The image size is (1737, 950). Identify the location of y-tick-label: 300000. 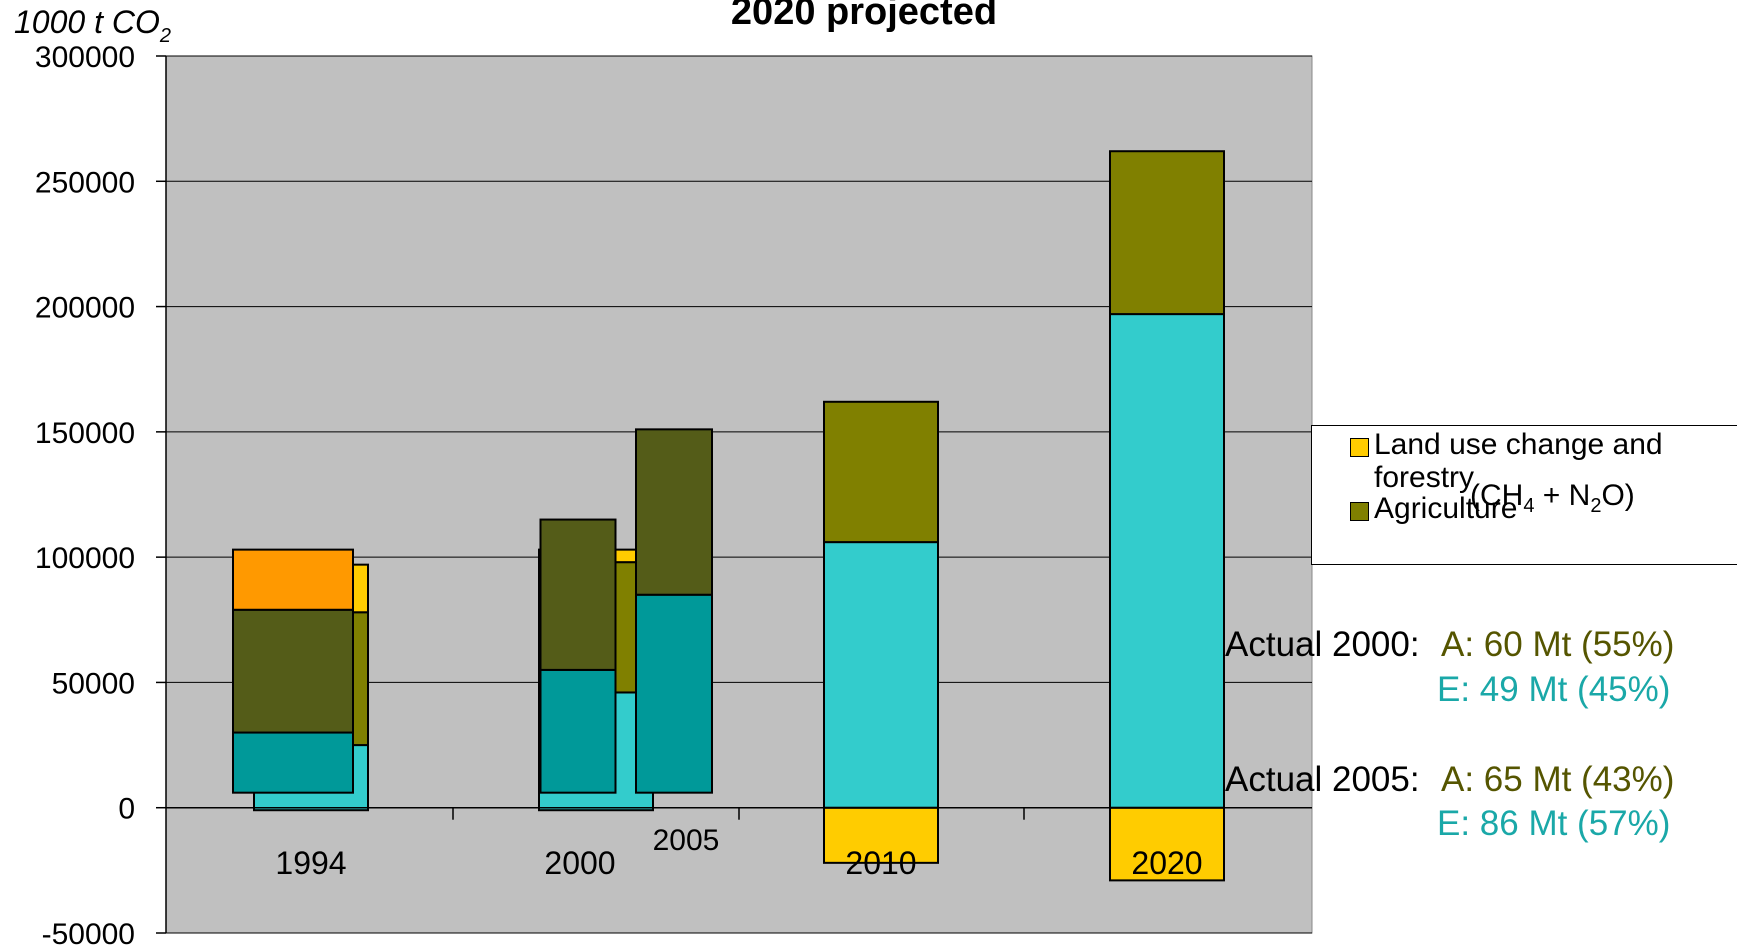
(85, 57).